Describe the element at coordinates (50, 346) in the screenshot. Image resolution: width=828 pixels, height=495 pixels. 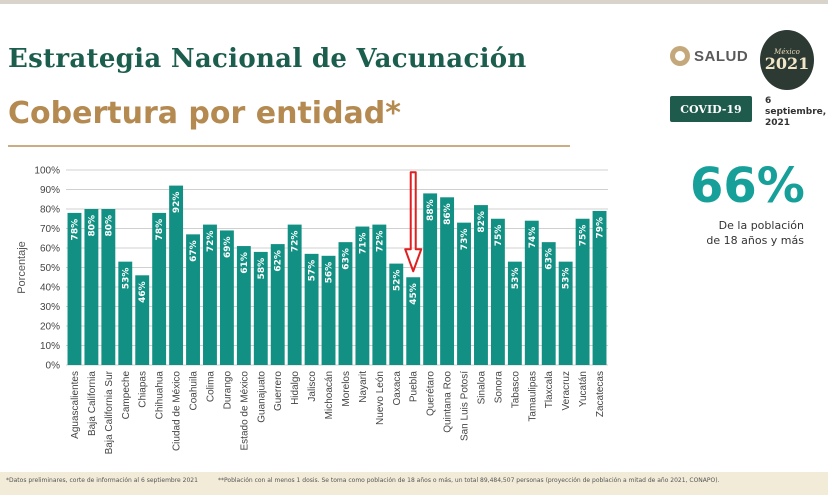
I see `y-tick-label: 10%` at that location.